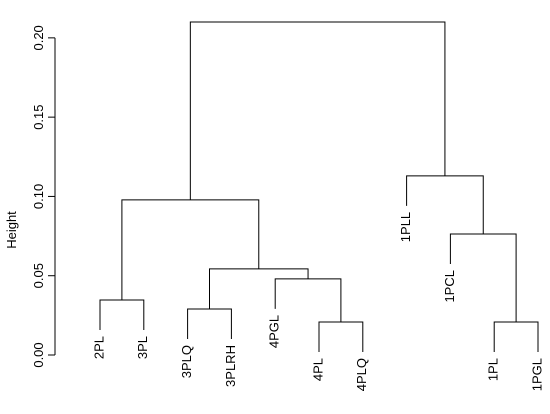  Describe the element at coordinates (38, 196) in the screenshot. I see `y-tick-label: 0.10` at that location.